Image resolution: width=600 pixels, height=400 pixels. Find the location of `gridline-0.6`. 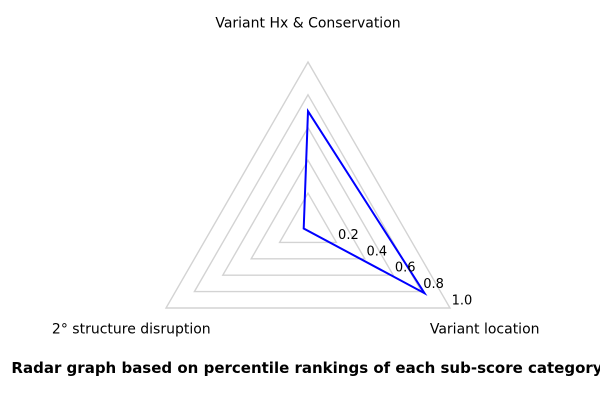

gridline-0.6 is located at coordinates (308, 201).